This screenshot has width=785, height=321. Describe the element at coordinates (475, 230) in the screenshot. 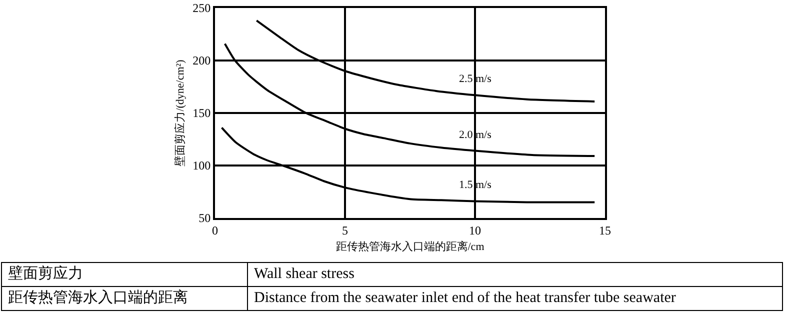

I see `x-tick-label: 10` at that location.